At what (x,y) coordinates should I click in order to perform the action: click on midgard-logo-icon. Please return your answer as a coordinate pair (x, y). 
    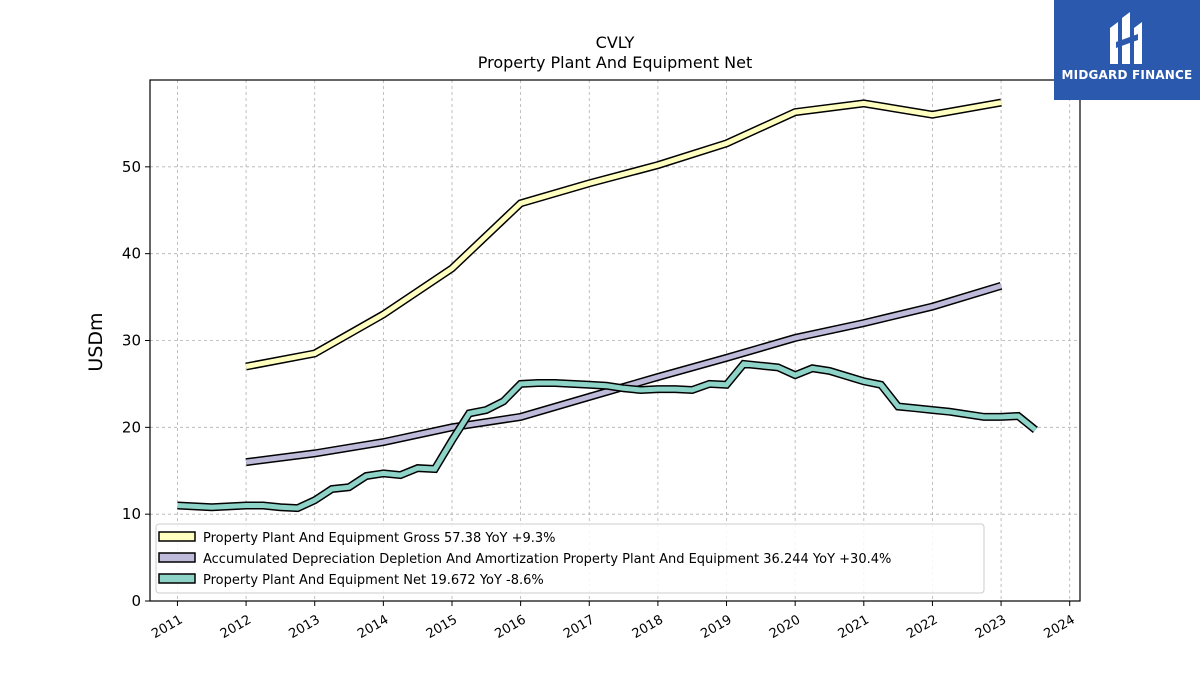
    Looking at the image, I should click on (1126, 38).